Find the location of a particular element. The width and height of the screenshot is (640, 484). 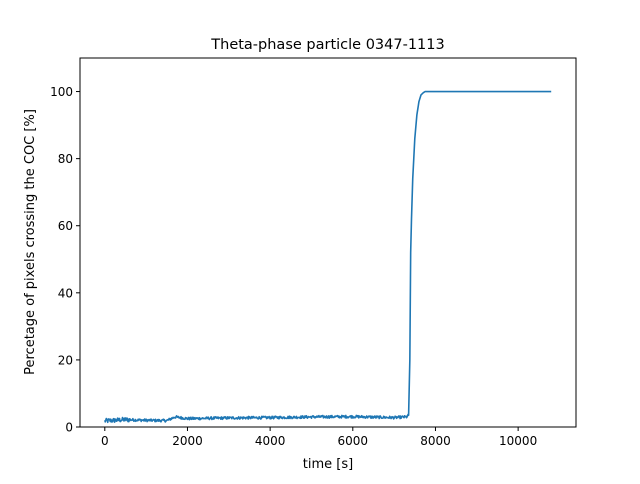

y-tick-label: 0 is located at coordinates (69, 428).